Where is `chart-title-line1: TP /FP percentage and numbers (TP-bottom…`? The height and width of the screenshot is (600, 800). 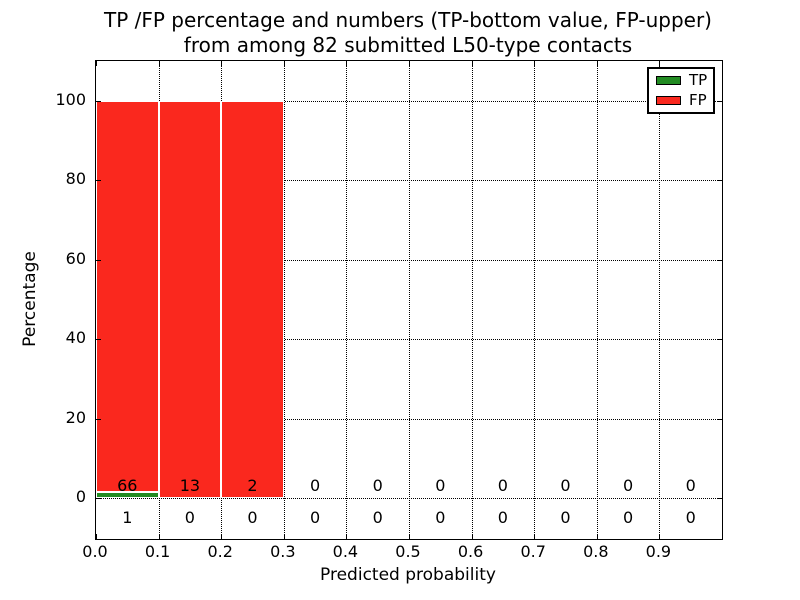
chart-title-line1: TP /FP percentage and numbers (TP-bottom… is located at coordinates (408, 20).